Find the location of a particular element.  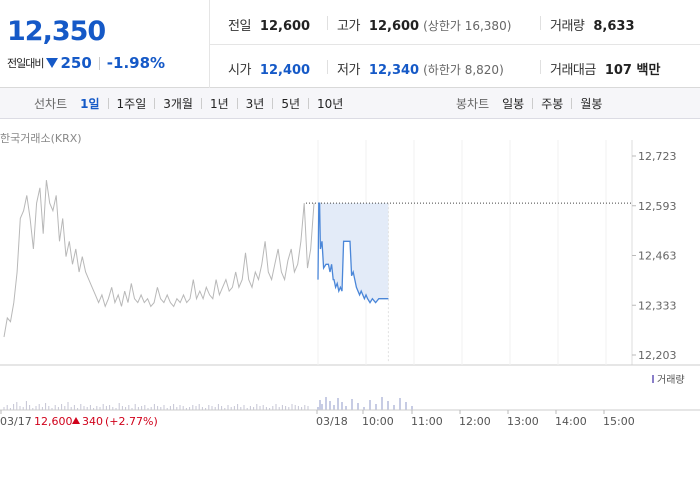

tab-5y: 5년 is located at coordinates (291, 104).